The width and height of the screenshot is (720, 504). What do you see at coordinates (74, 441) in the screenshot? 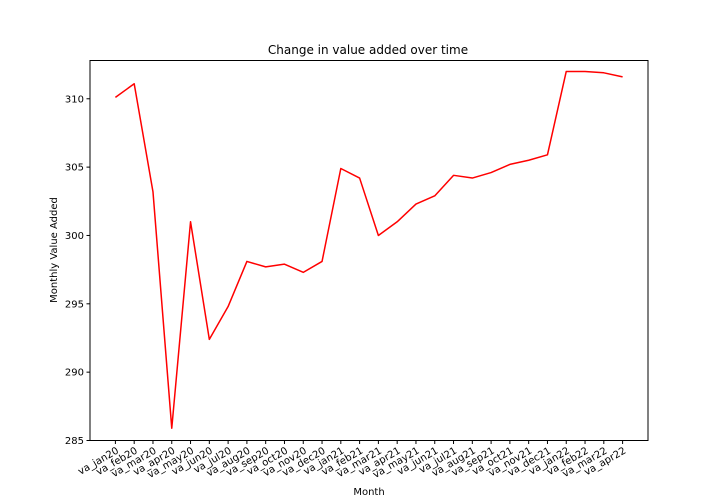
I see `y-tick-label: 285` at bounding box center [74, 441].